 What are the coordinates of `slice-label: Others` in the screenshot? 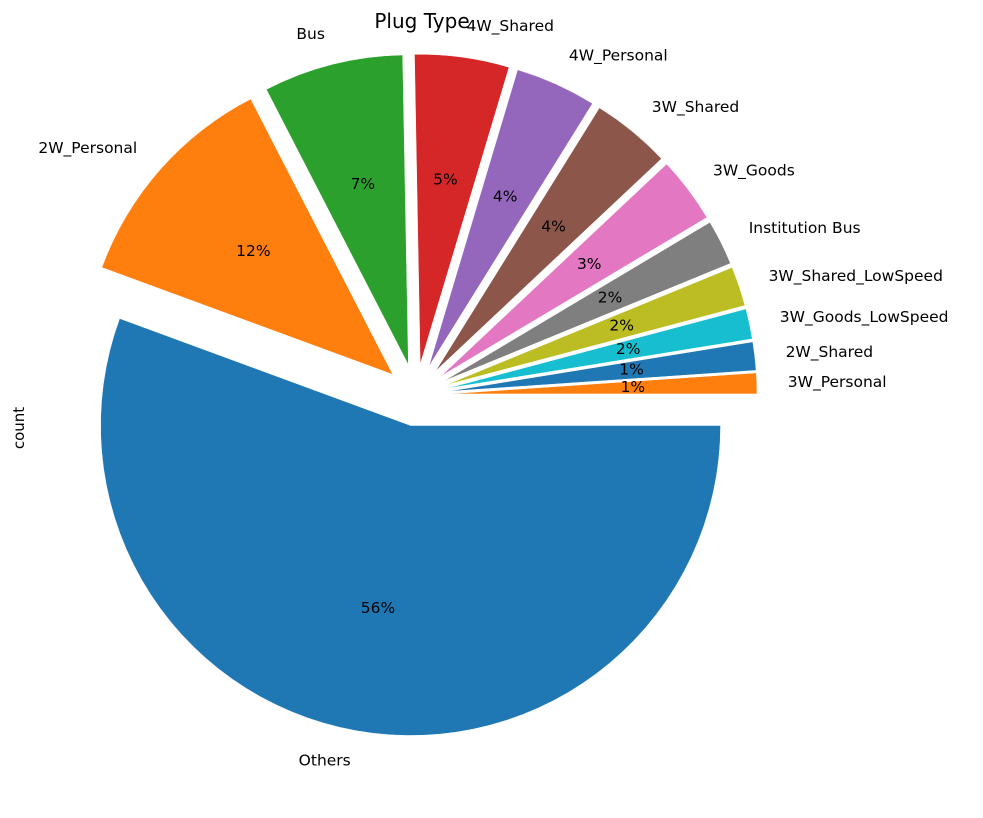 It's located at (325, 761).